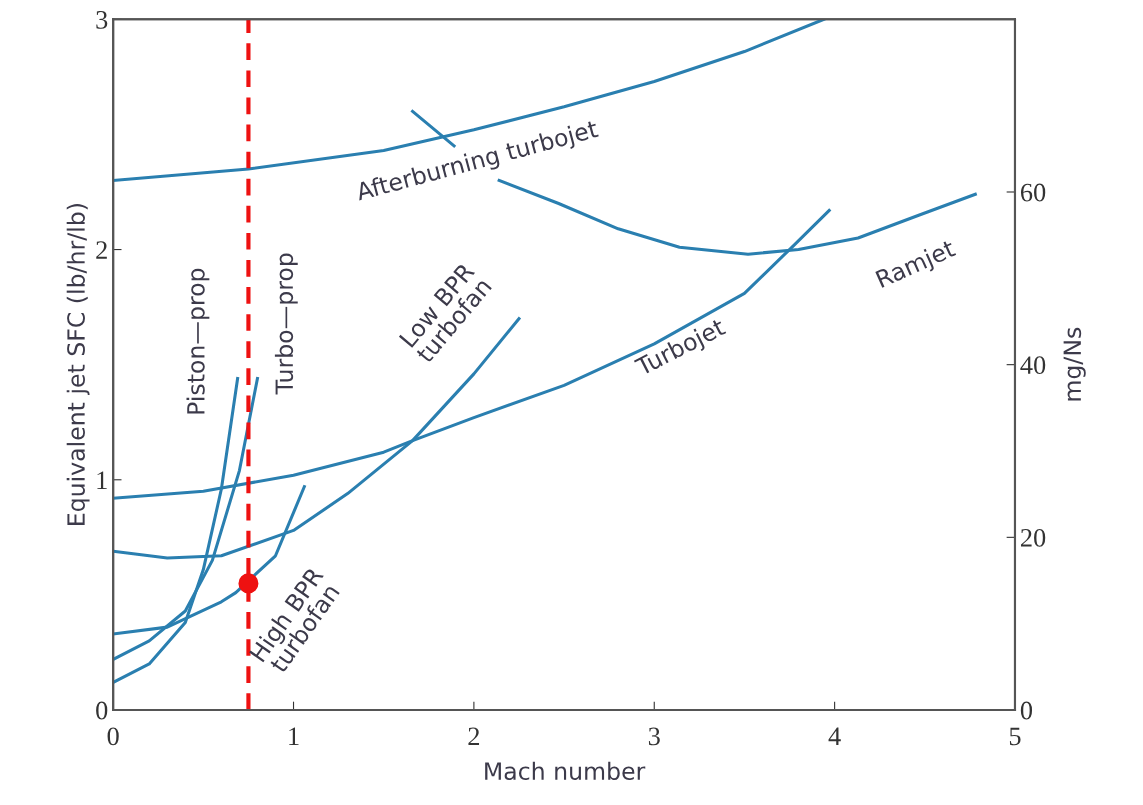 Image resolution: width=1143 pixels, height=805 pixels. Describe the element at coordinates (654, 736) in the screenshot. I see `x-tick-label: 3` at that location.